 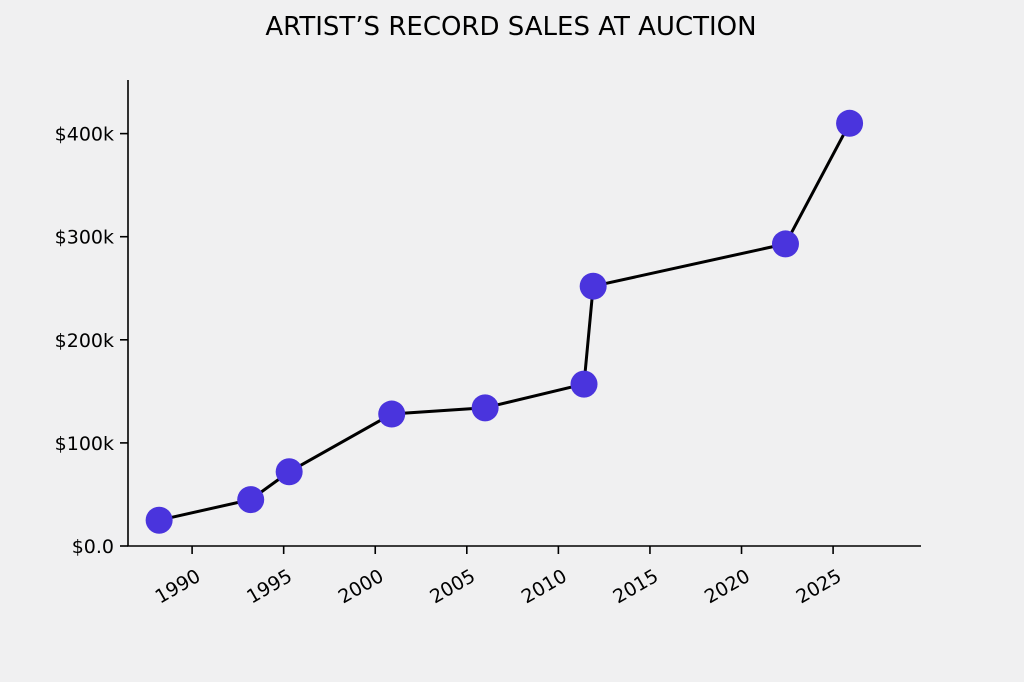 I want to click on x-ticks: 1990 1995 2000 2005 2010 2015 2020 2025, so click(x=499, y=577).